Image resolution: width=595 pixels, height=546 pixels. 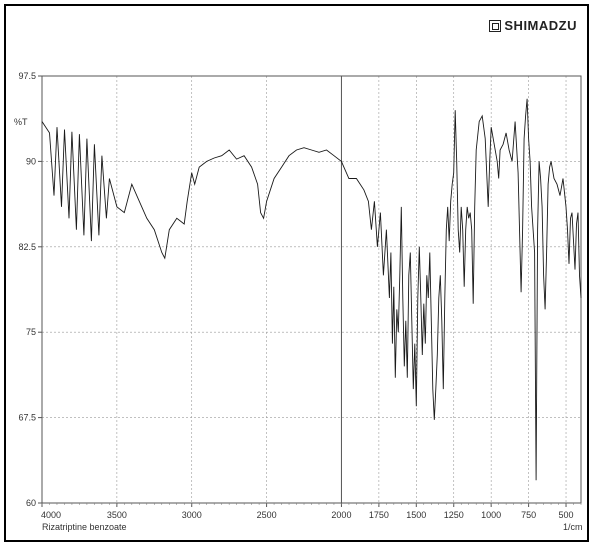 I want to click on y-axis-label: %T, so click(x=21, y=122).